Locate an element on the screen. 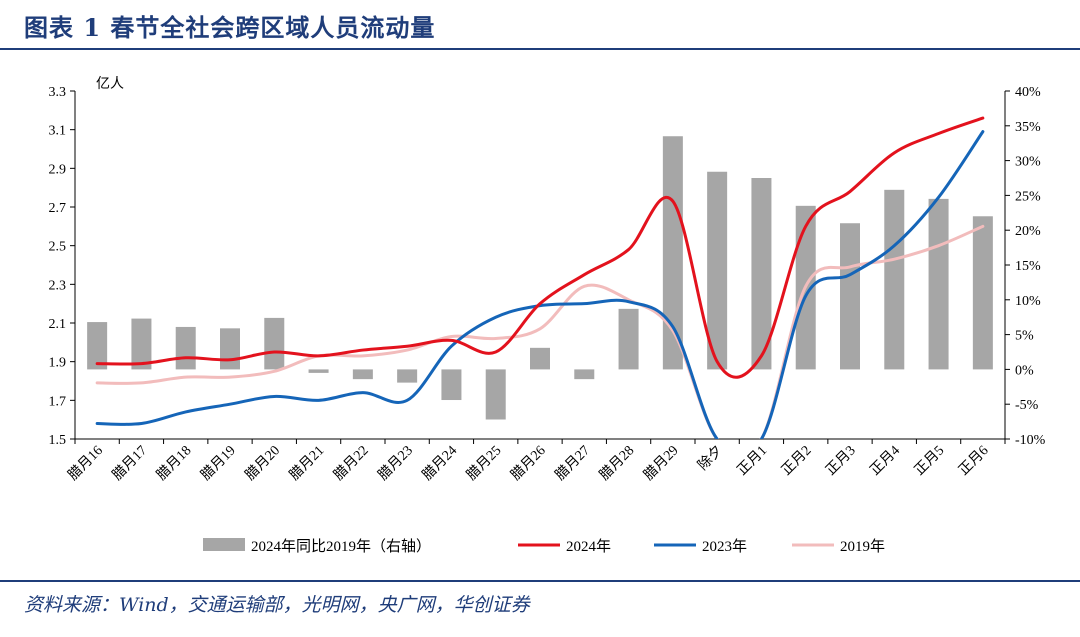  left-tick-label: 2.9 is located at coordinates (58, 169).